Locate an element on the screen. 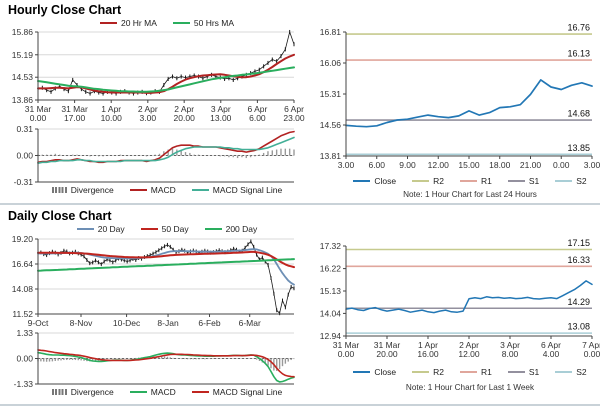 Image resolution: width=600 pixels, height=413 pixels. legend-label: 20 Hr MA is located at coordinates (138, 23).